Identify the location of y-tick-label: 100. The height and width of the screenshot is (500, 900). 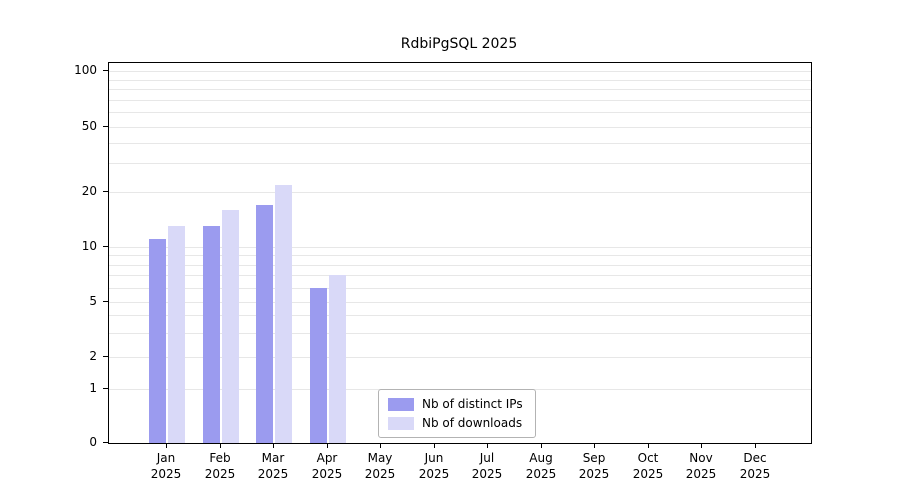
(85, 70).